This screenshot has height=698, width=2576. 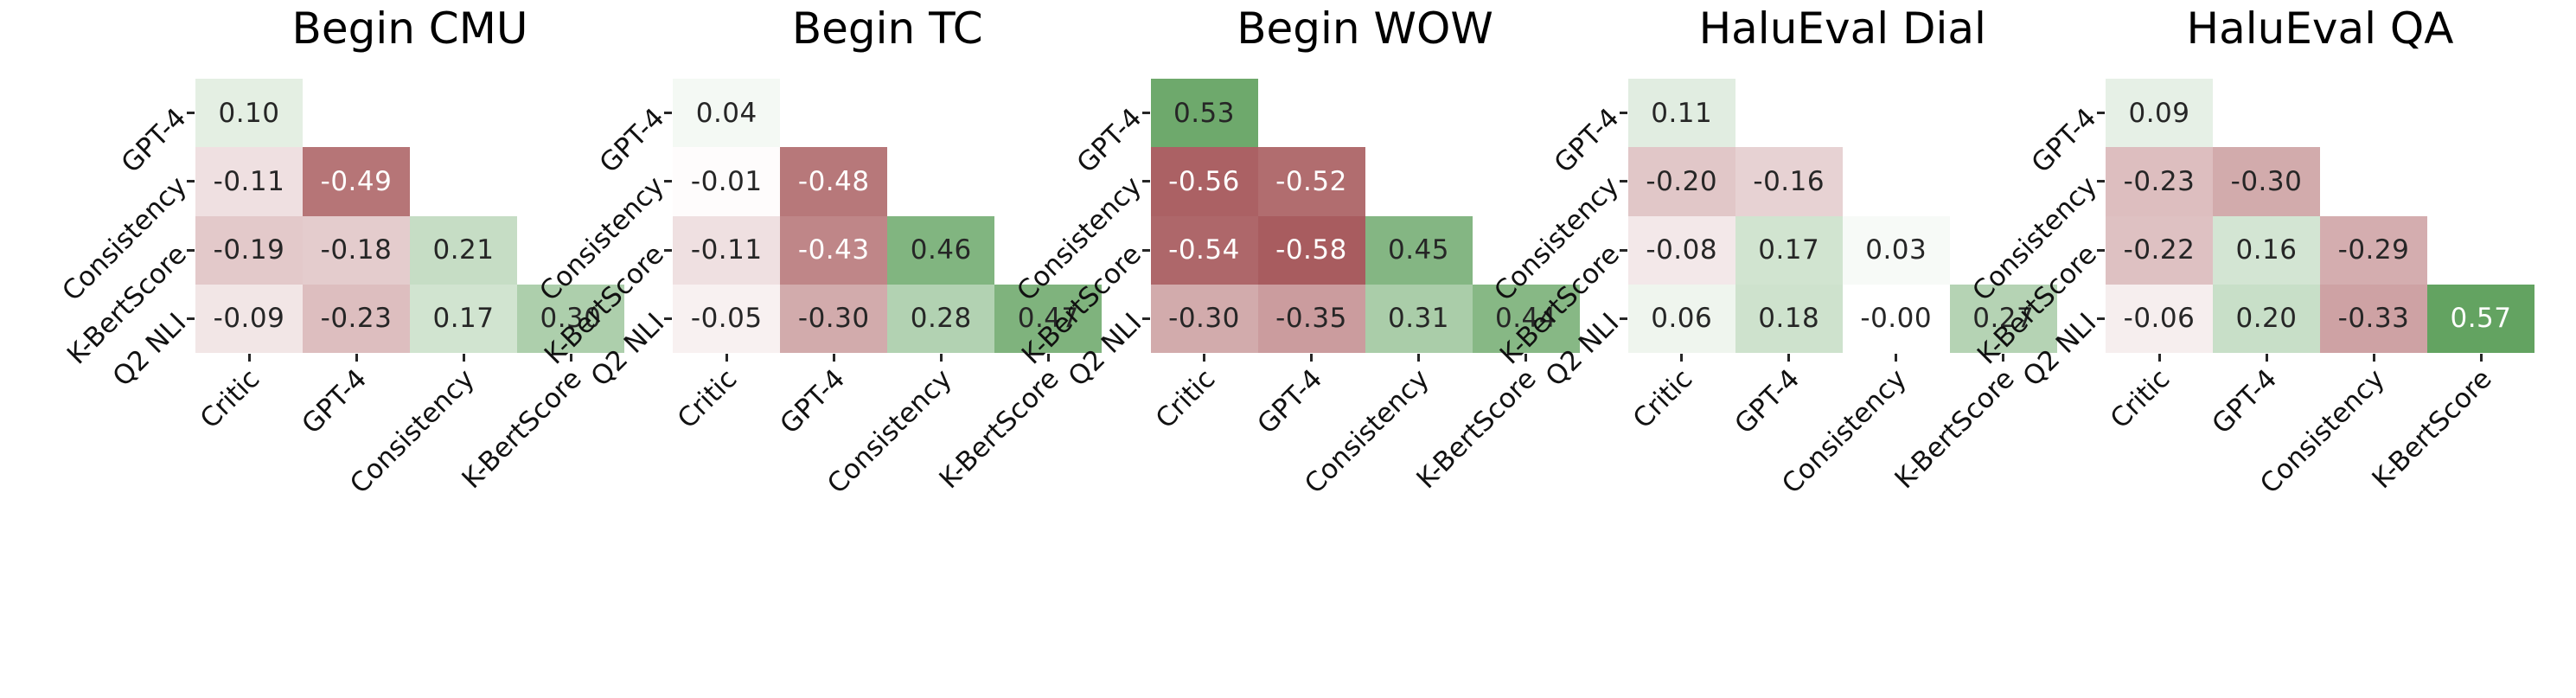 I want to click on heatmap-cell: -0.48, so click(x=834, y=181).